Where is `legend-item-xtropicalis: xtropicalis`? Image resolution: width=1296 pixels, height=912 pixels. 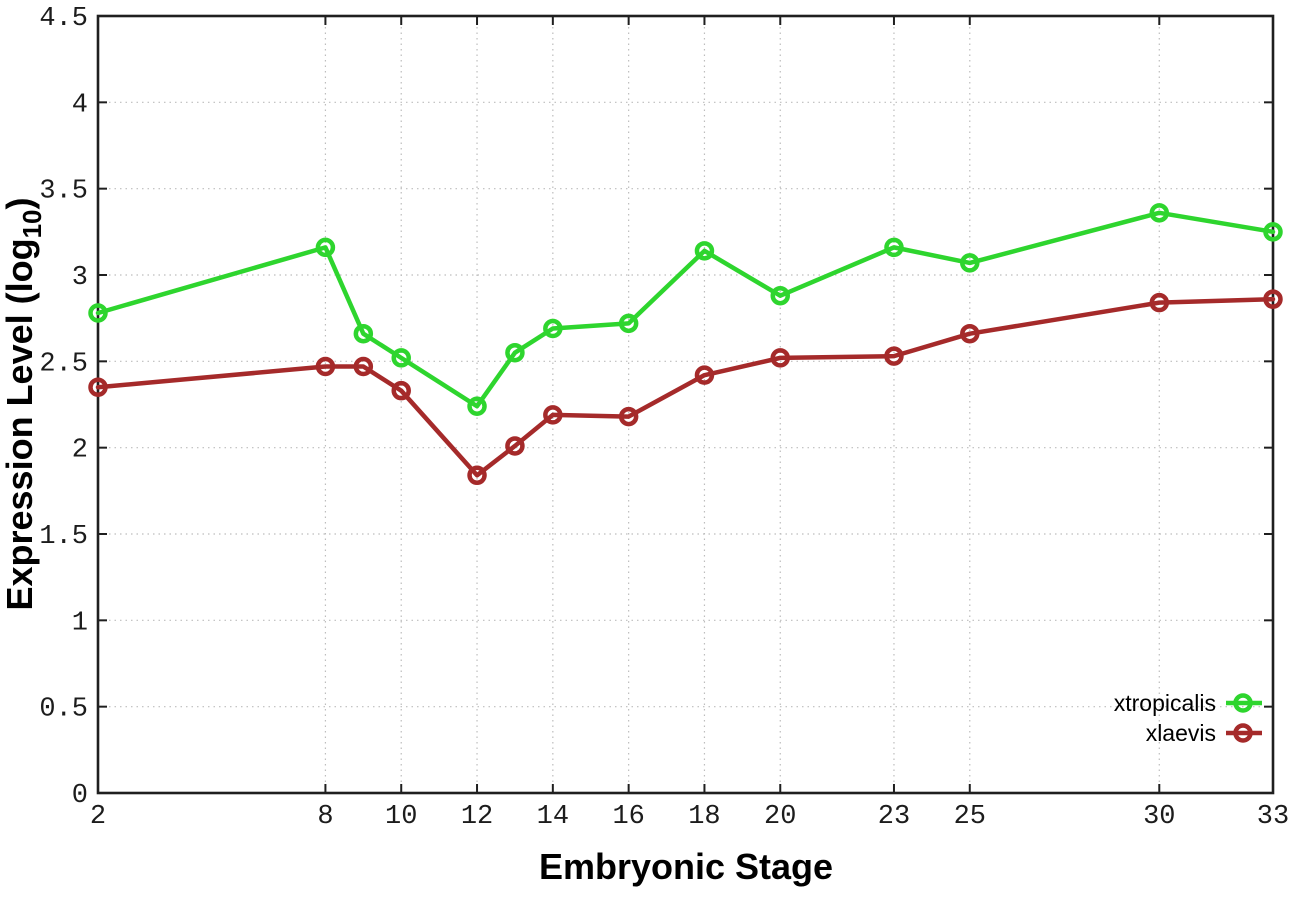 legend-item-xtropicalis: xtropicalis is located at coordinates (1188, 703).